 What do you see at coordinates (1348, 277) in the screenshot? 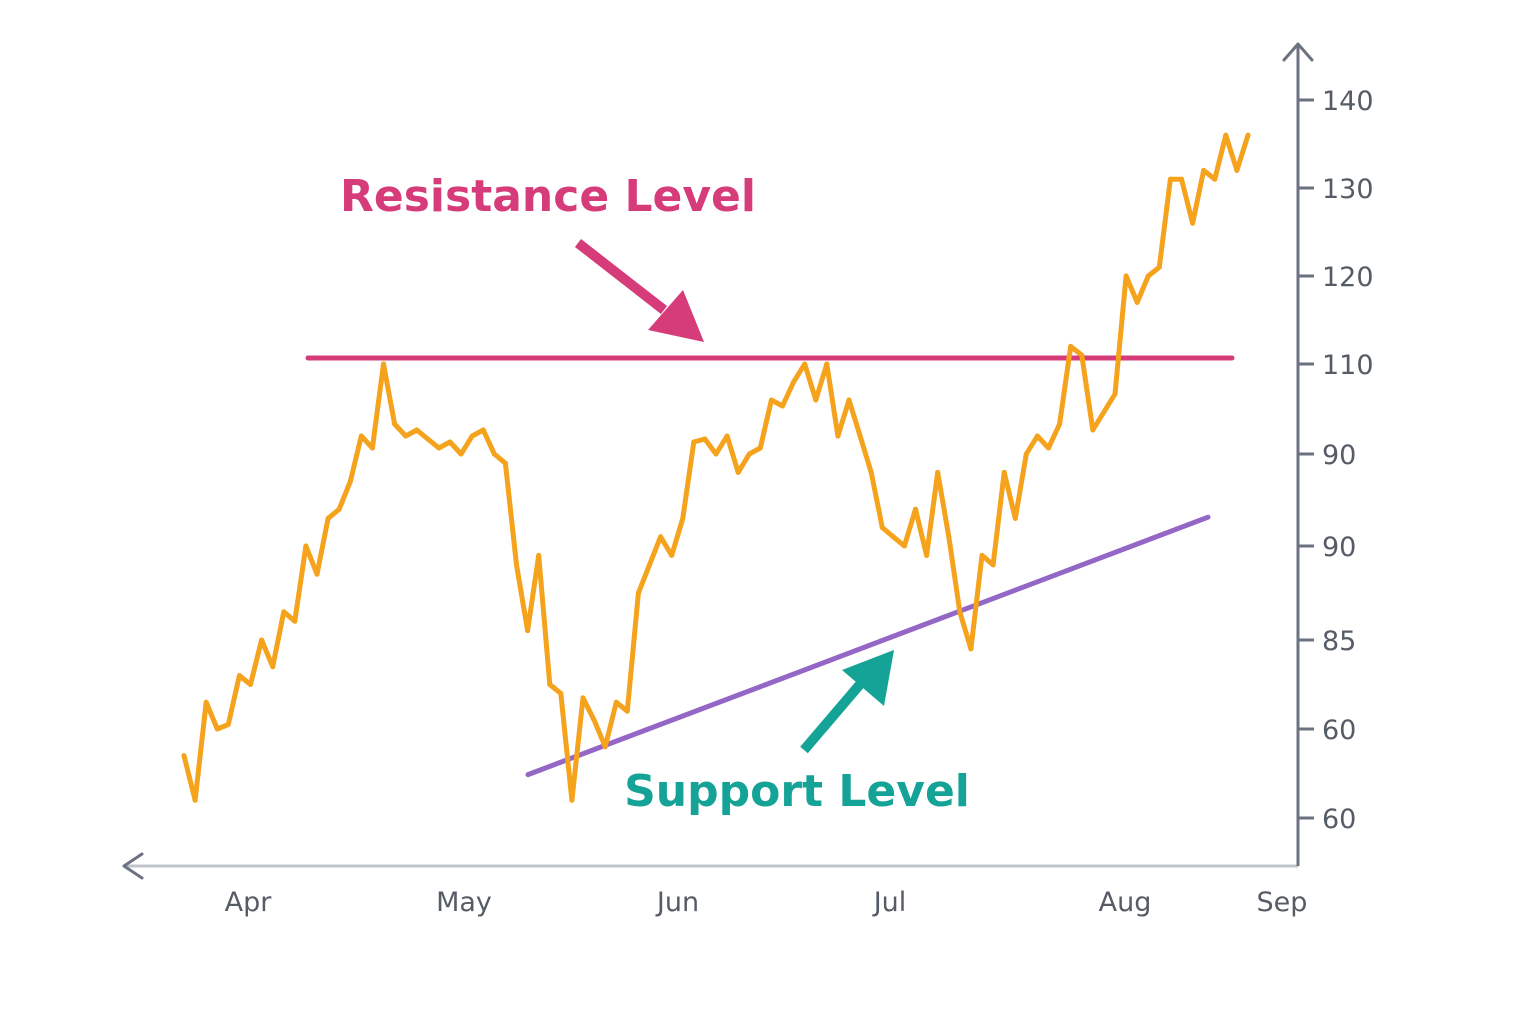
I see `y-tick-label: 120` at bounding box center [1348, 277].